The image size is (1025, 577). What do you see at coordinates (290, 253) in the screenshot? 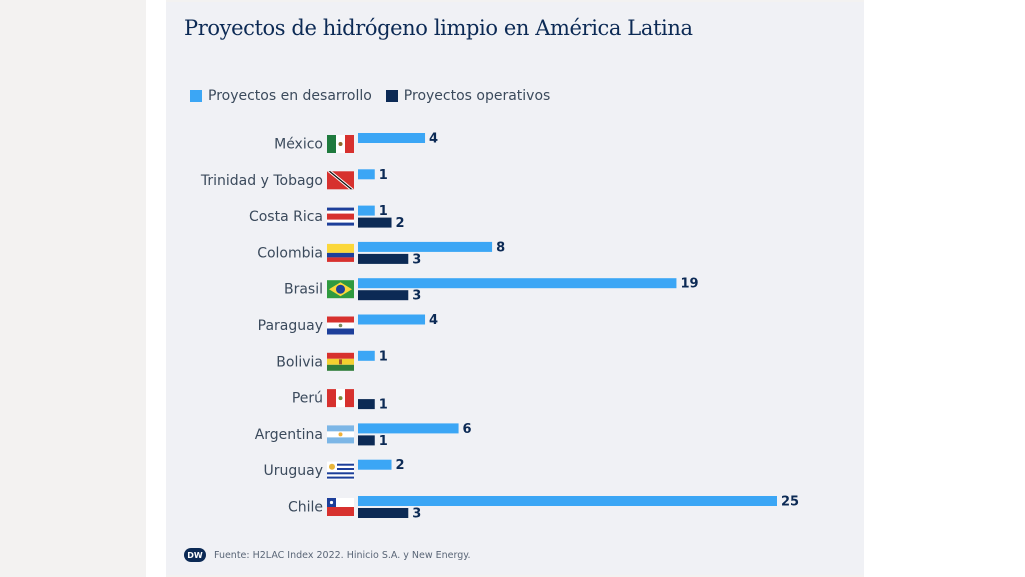
I see `category-label: Colombia` at bounding box center [290, 253].